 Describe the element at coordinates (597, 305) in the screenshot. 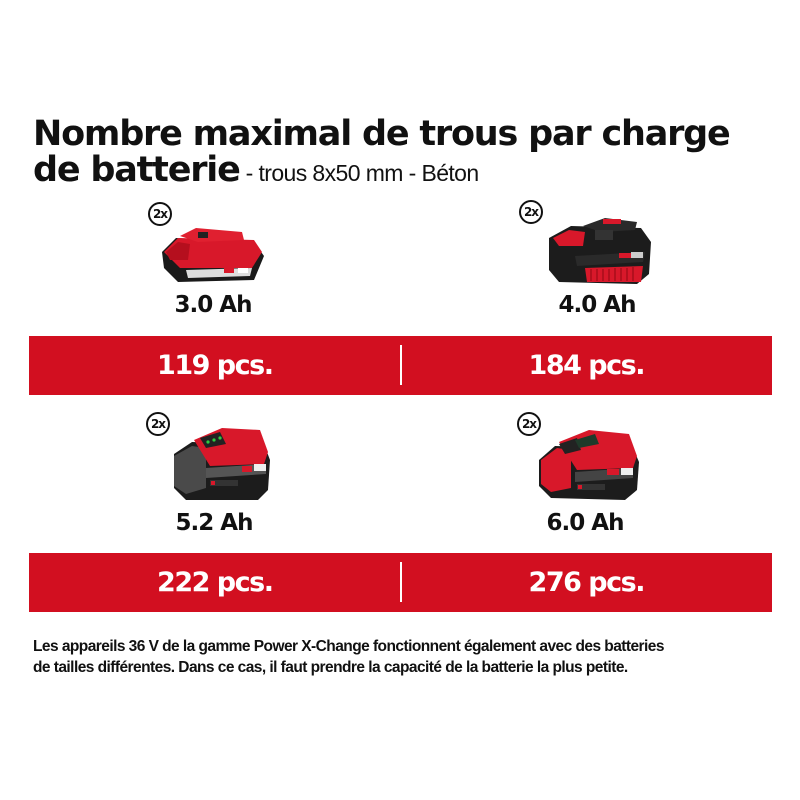

I see `capacity-label: 4.0 Ah` at that location.